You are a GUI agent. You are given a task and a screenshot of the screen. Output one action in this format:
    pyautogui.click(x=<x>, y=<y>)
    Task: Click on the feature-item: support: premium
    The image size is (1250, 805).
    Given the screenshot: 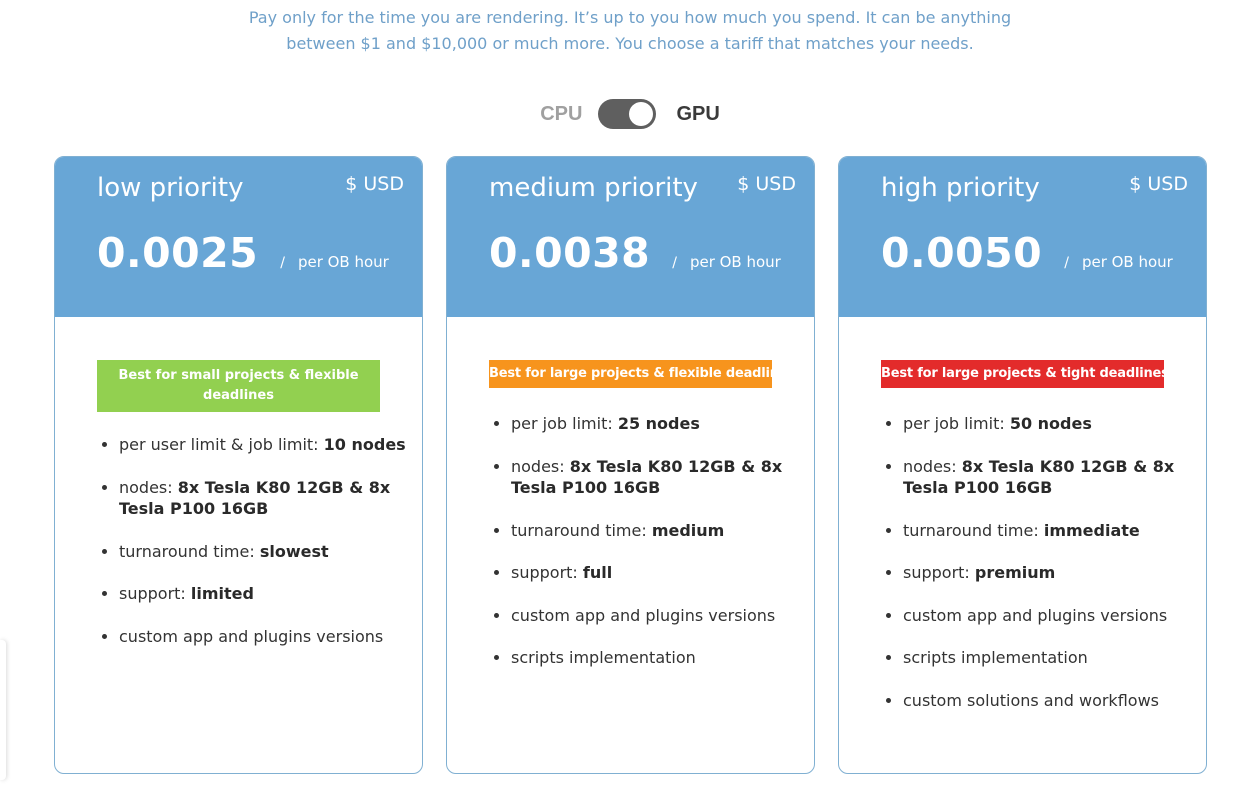 What is the action you would take?
    pyautogui.click(x=1053, y=573)
    